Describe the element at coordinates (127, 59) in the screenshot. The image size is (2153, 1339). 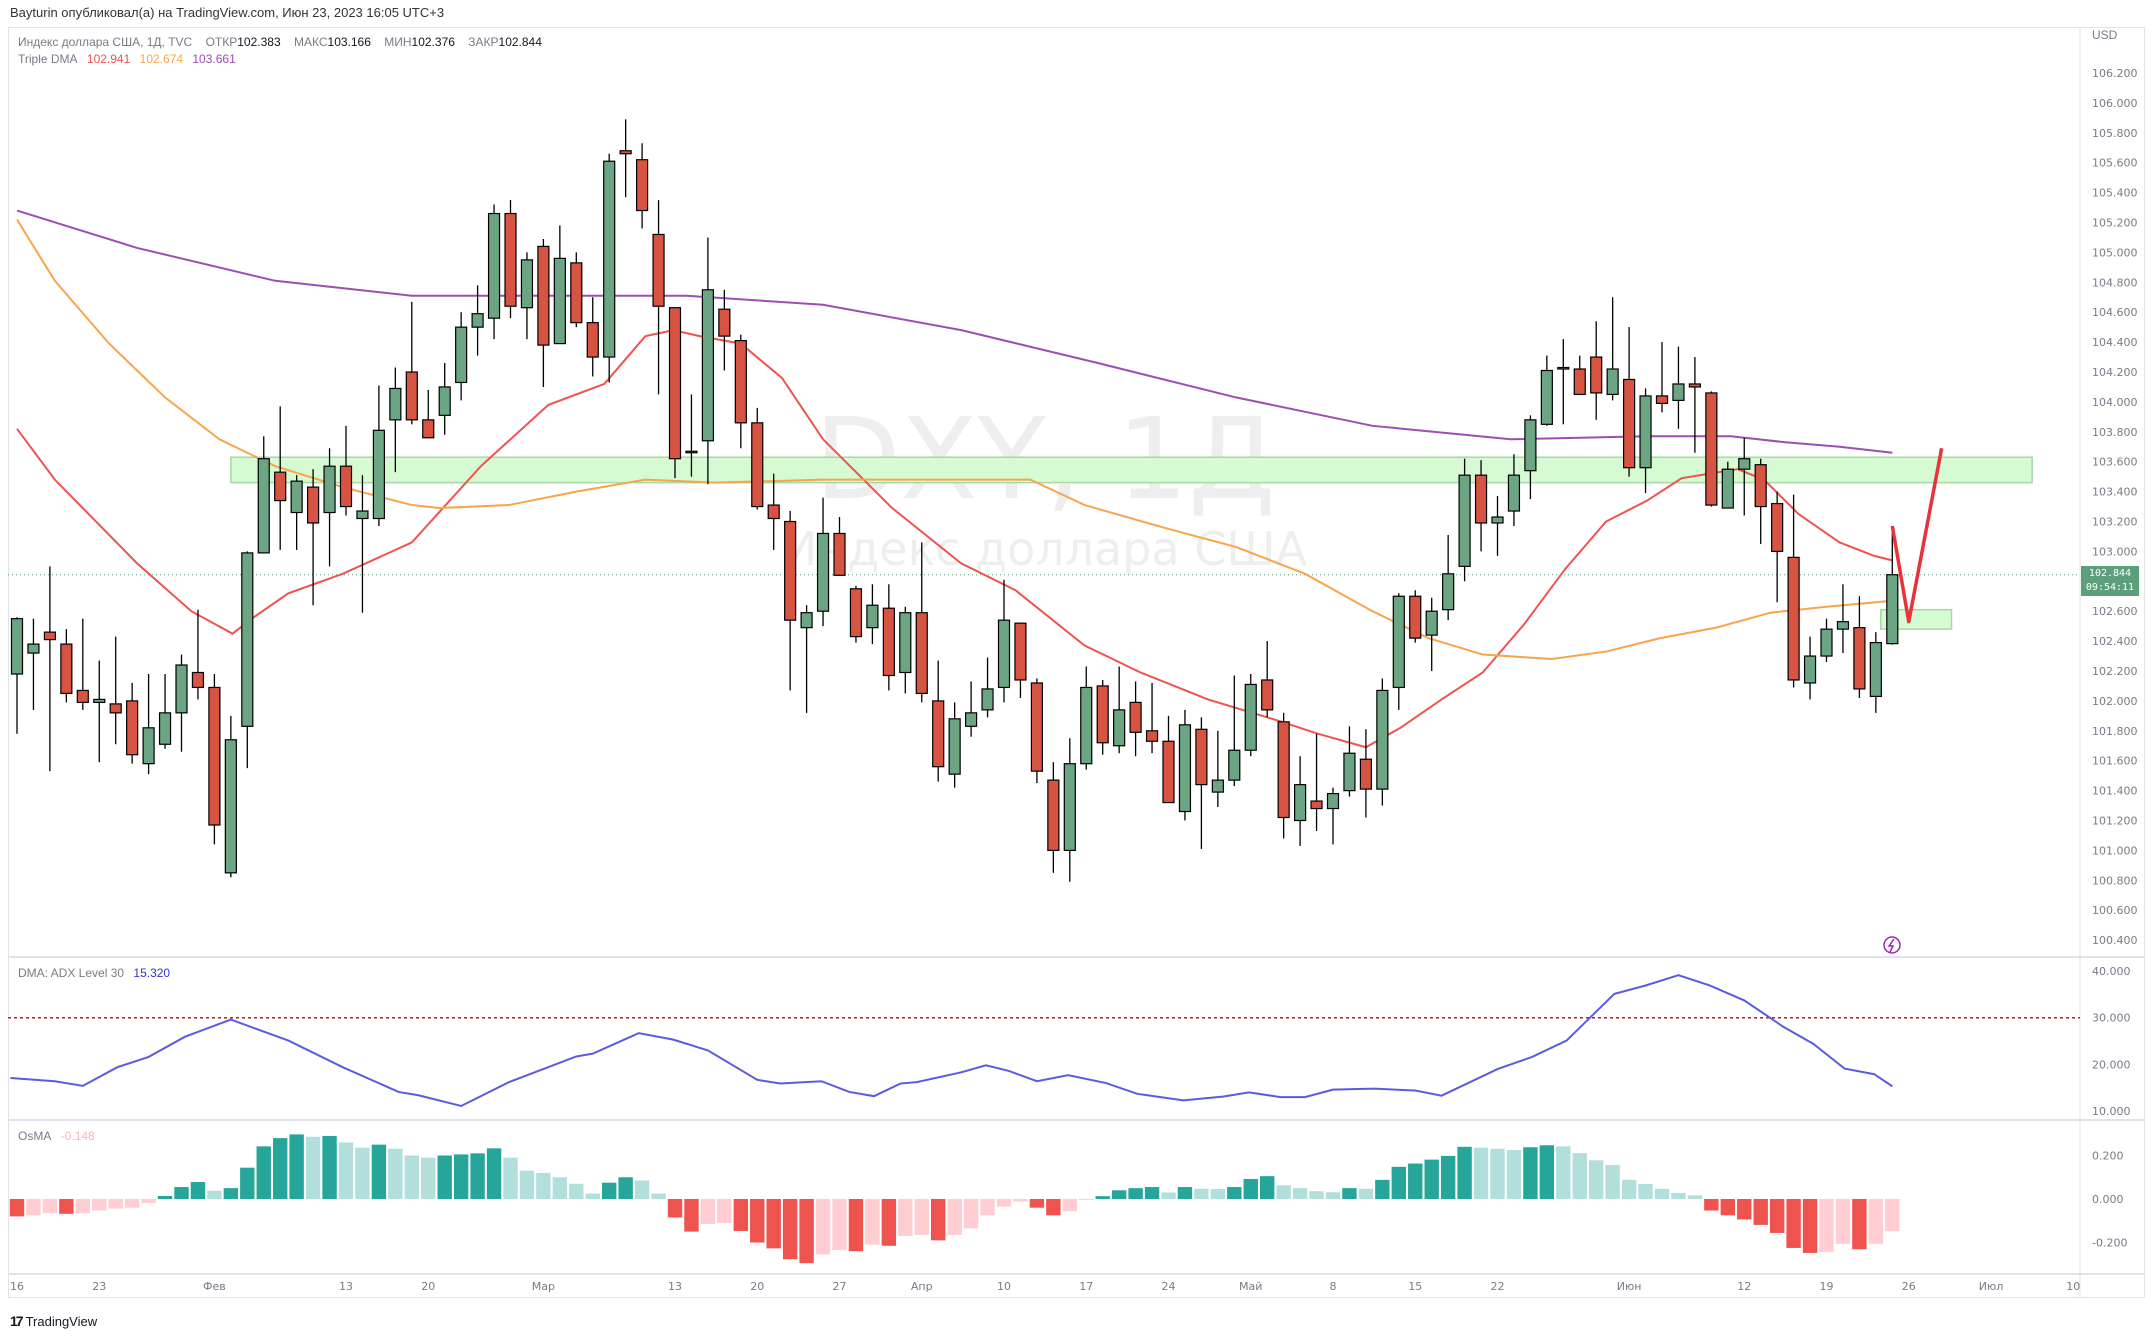
I see `dma-legend: Triple DMA 102.941 102.674 103.661` at that location.